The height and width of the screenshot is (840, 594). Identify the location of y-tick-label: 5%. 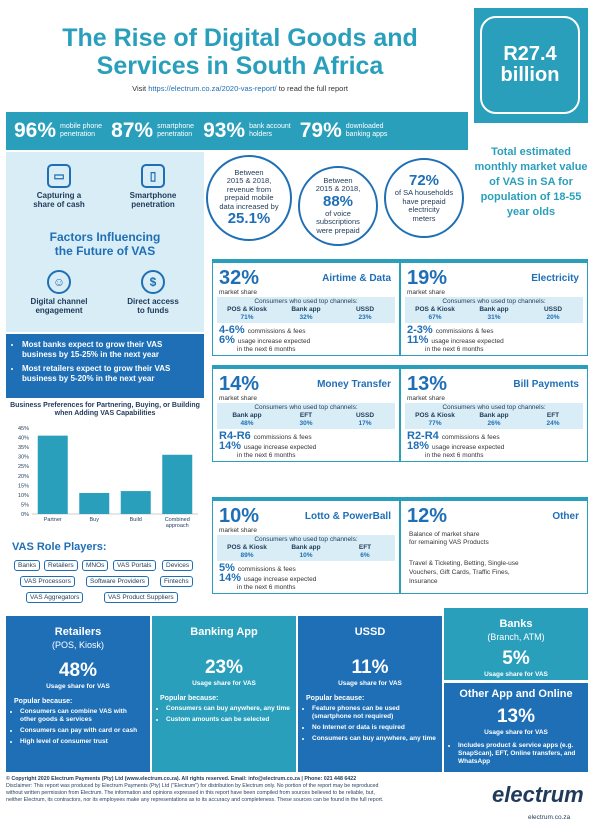
(25, 505).